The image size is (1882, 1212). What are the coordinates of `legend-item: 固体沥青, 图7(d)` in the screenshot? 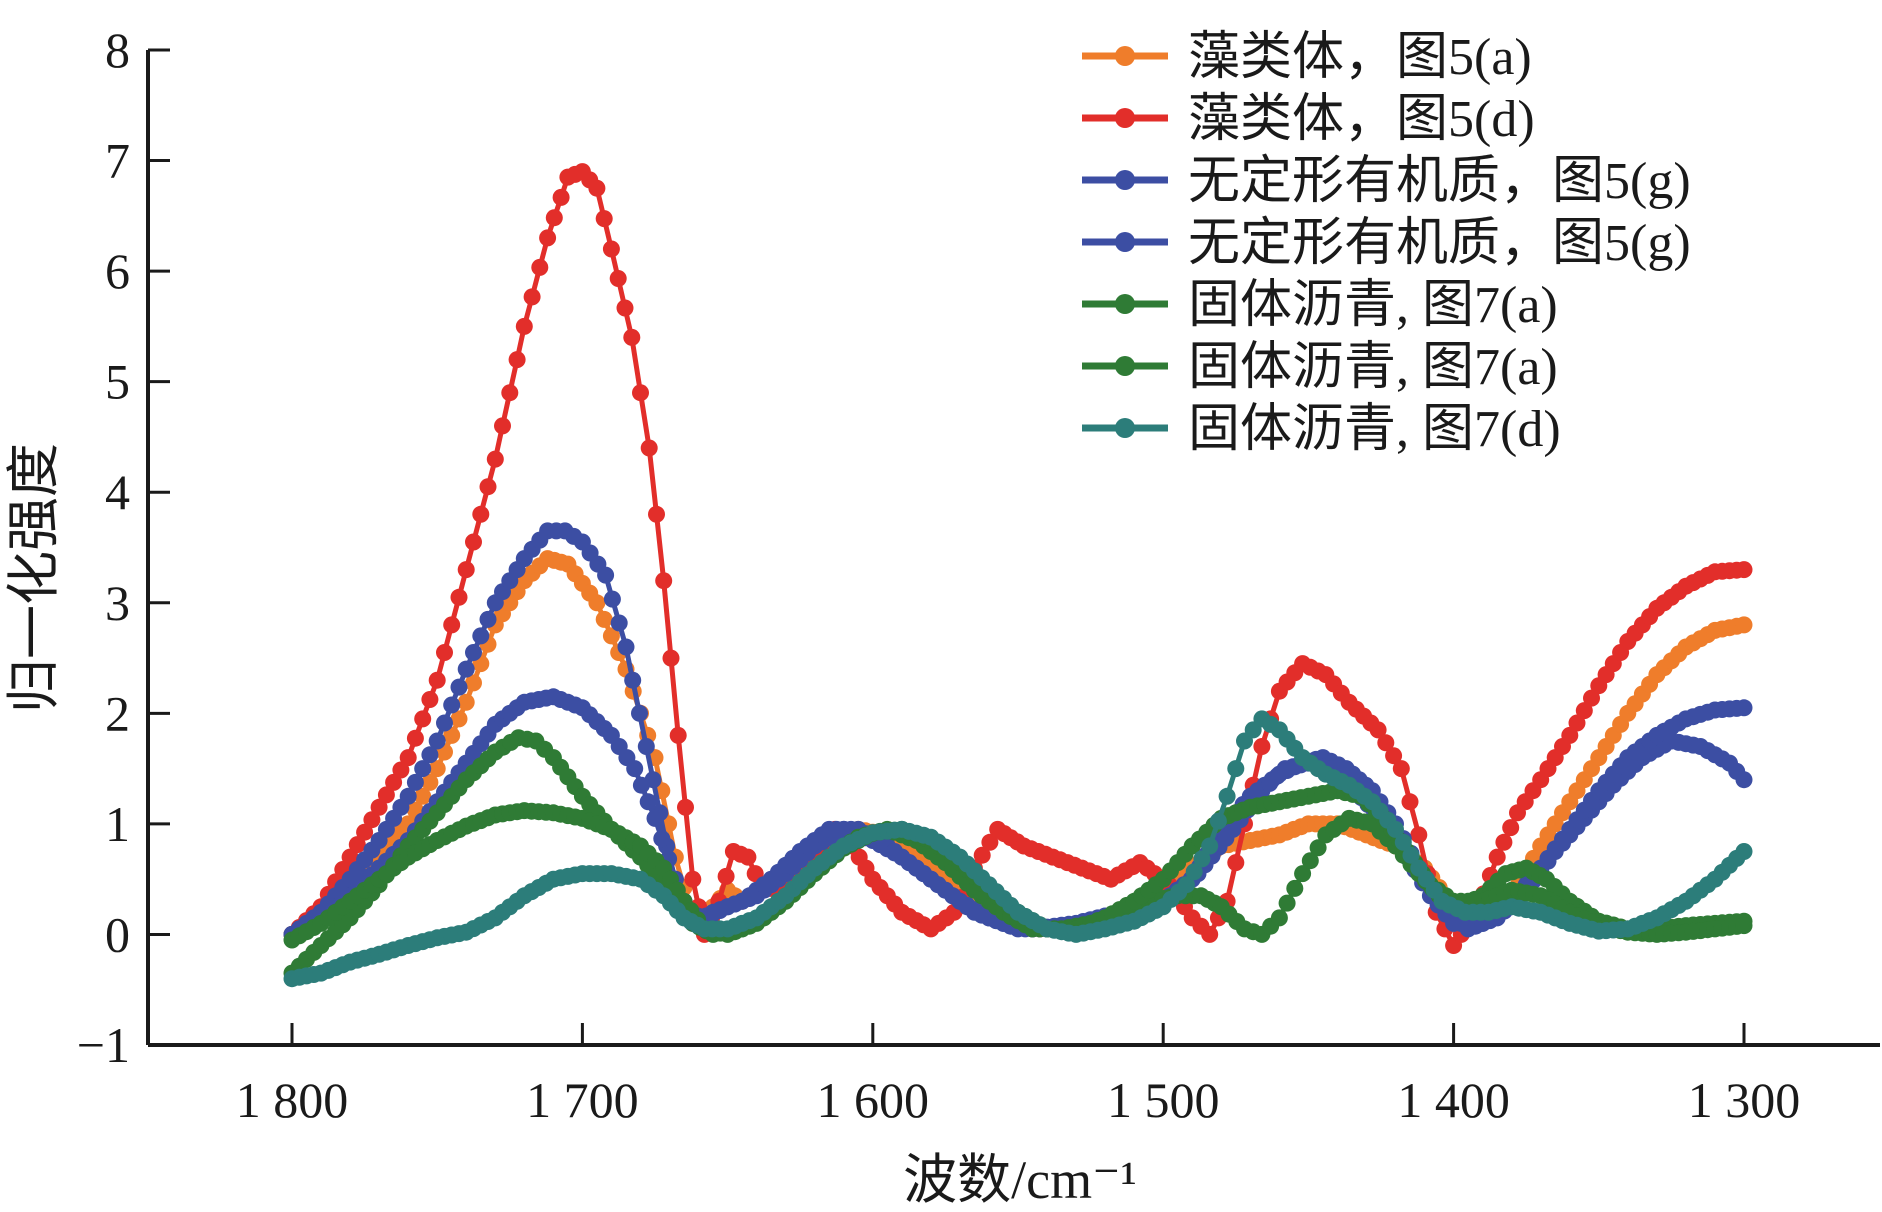 It's located at (1321, 429).